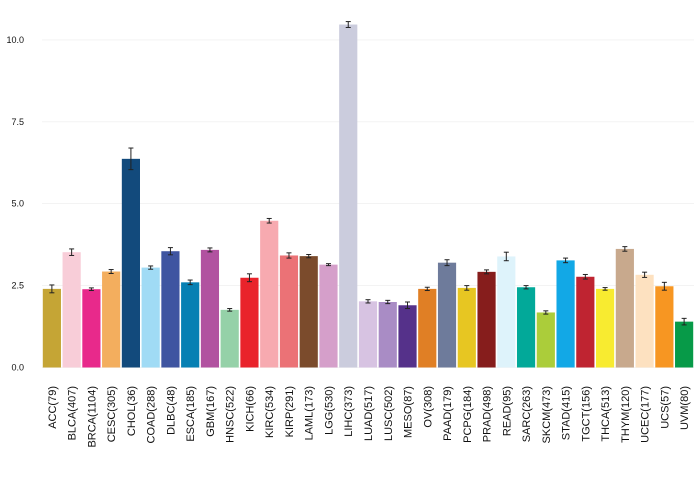 The width and height of the screenshot is (700, 480). What do you see at coordinates (665, 407) in the screenshot?
I see `x-tick-label: UCS(57)` at bounding box center [665, 407].